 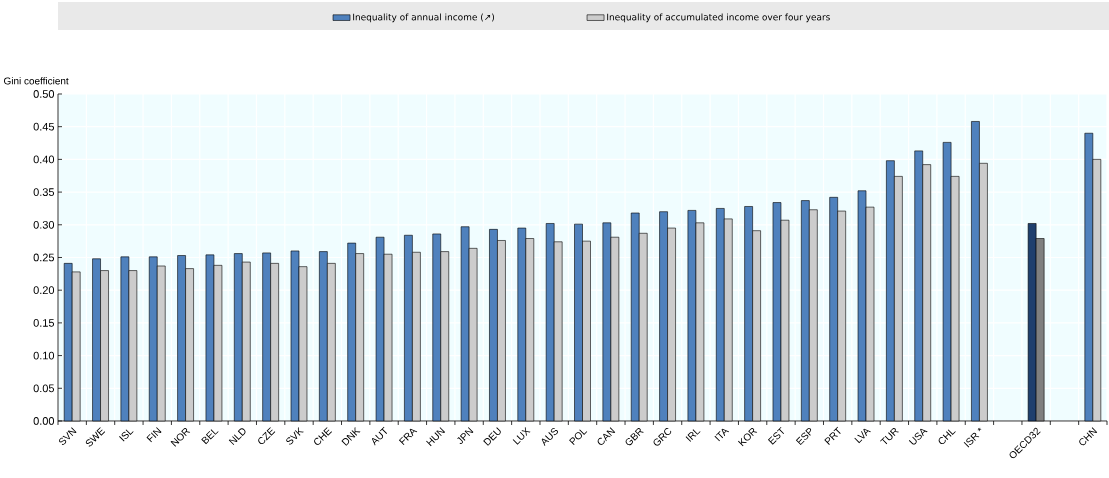 What do you see at coordinates (424, 18) in the screenshot?
I see `legend-label: Inequality of annual income (↗)` at bounding box center [424, 18].